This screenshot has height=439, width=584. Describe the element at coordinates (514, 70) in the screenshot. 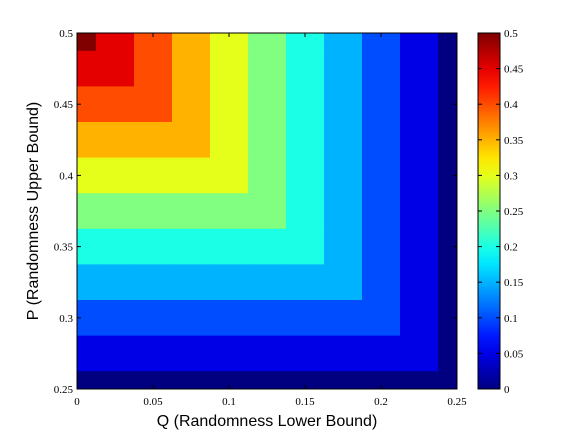

I see `colorbar-tick-label: 0.45` at that location.